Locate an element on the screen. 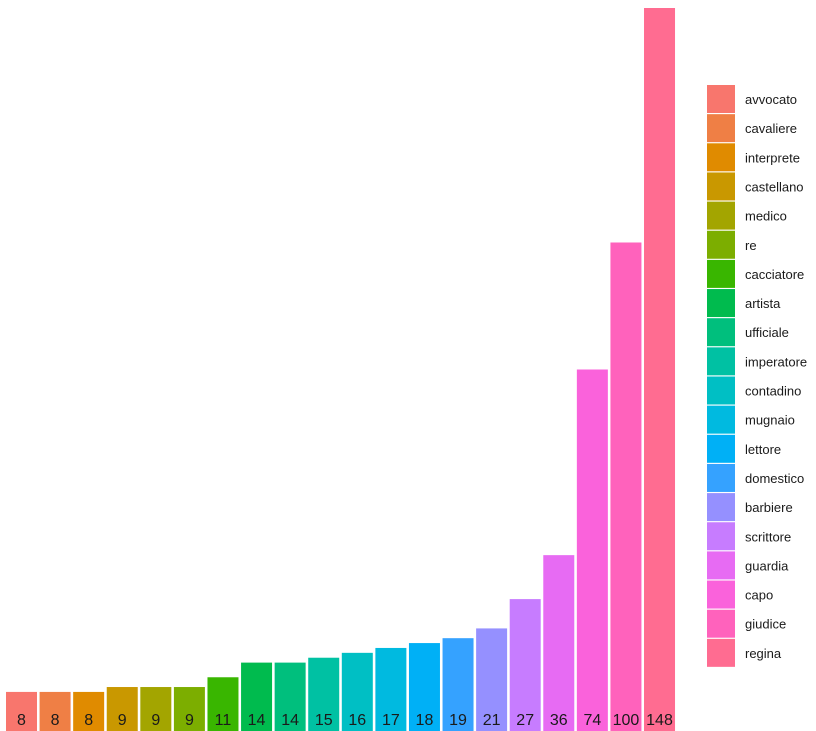 This screenshot has width=816, height=731. bar-imperatore is located at coordinates (324, 694).